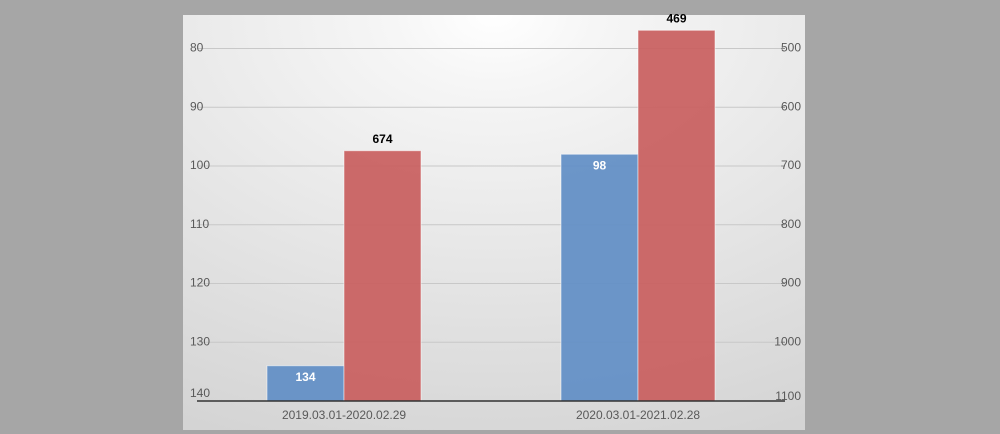 The height and width of the screenshot is (434, 1000). Describe the element at coordinates (197, 48) in the screenshot. I see `y-tick-label: 80` at that location.